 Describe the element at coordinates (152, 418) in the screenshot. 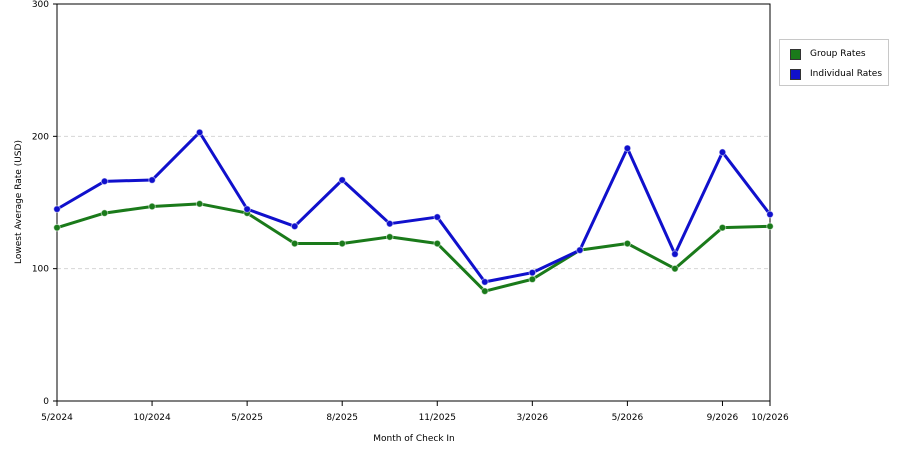

I see `x-tick-label: 10/2024` at that location.